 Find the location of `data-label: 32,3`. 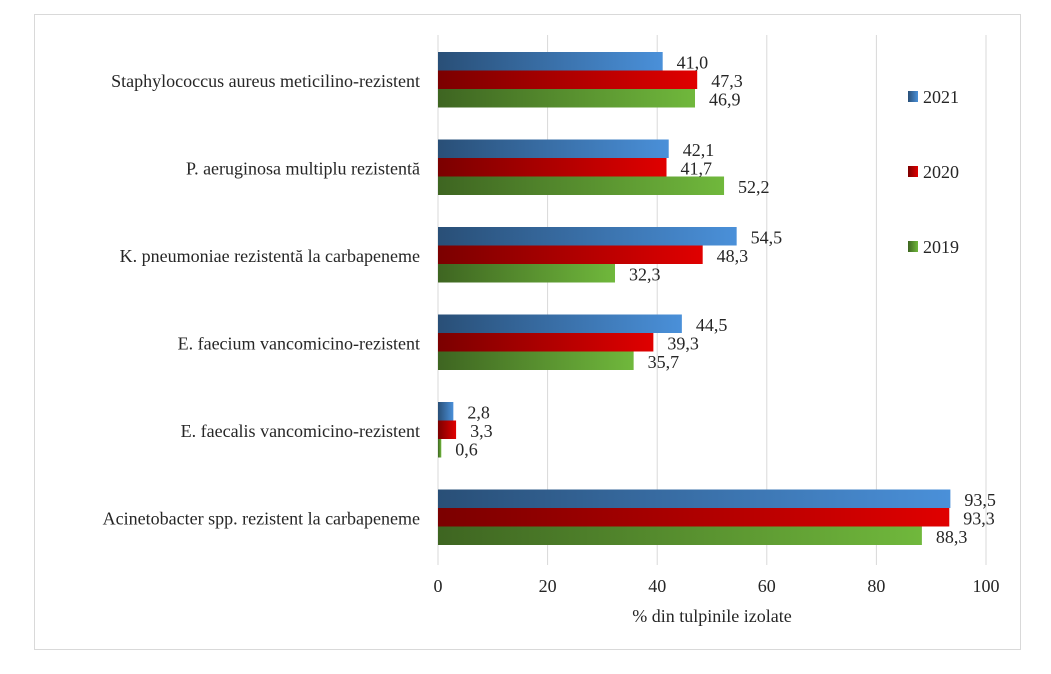

data-label: 32,3 is located at coordinates (645, 274).